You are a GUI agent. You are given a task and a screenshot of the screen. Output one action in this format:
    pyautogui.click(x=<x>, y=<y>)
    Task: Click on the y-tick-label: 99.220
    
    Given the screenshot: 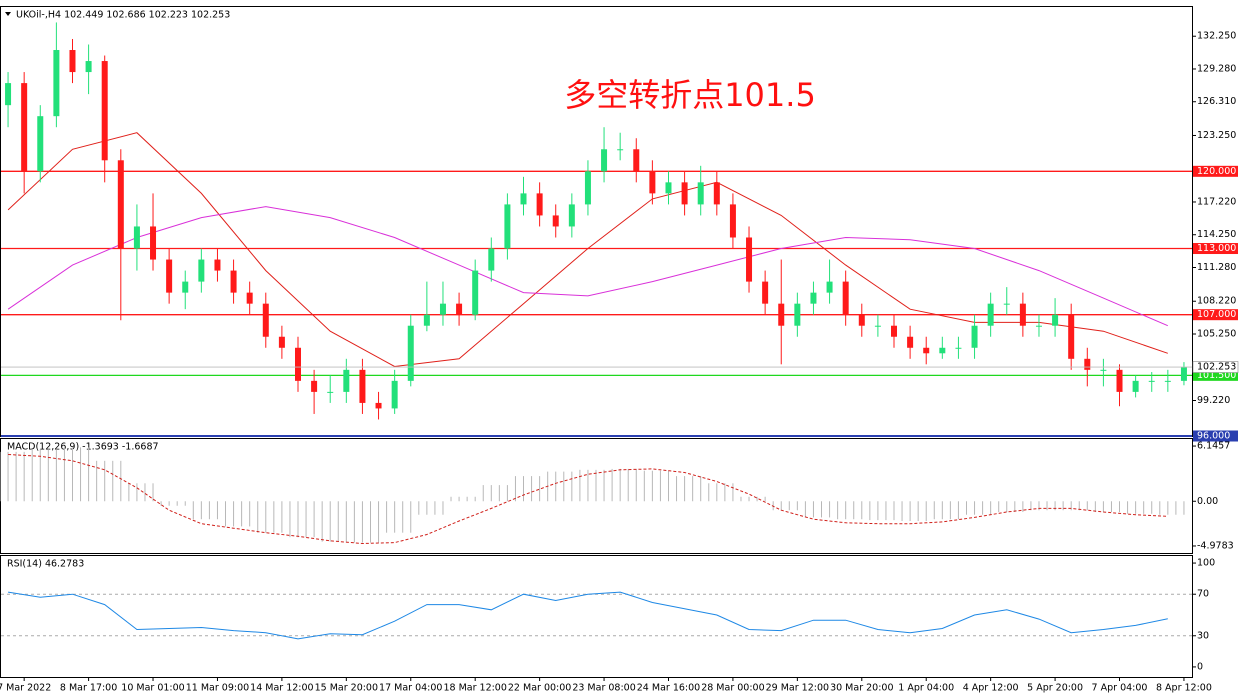 What is the action you would take?
    pyautogui.click(x=1213, y=400)
    